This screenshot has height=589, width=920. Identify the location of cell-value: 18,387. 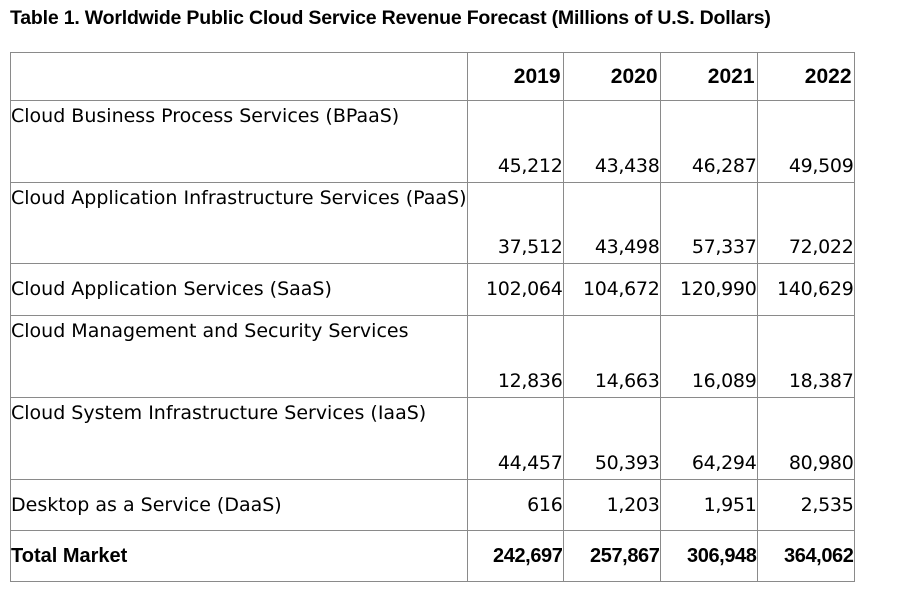
(805, 356).